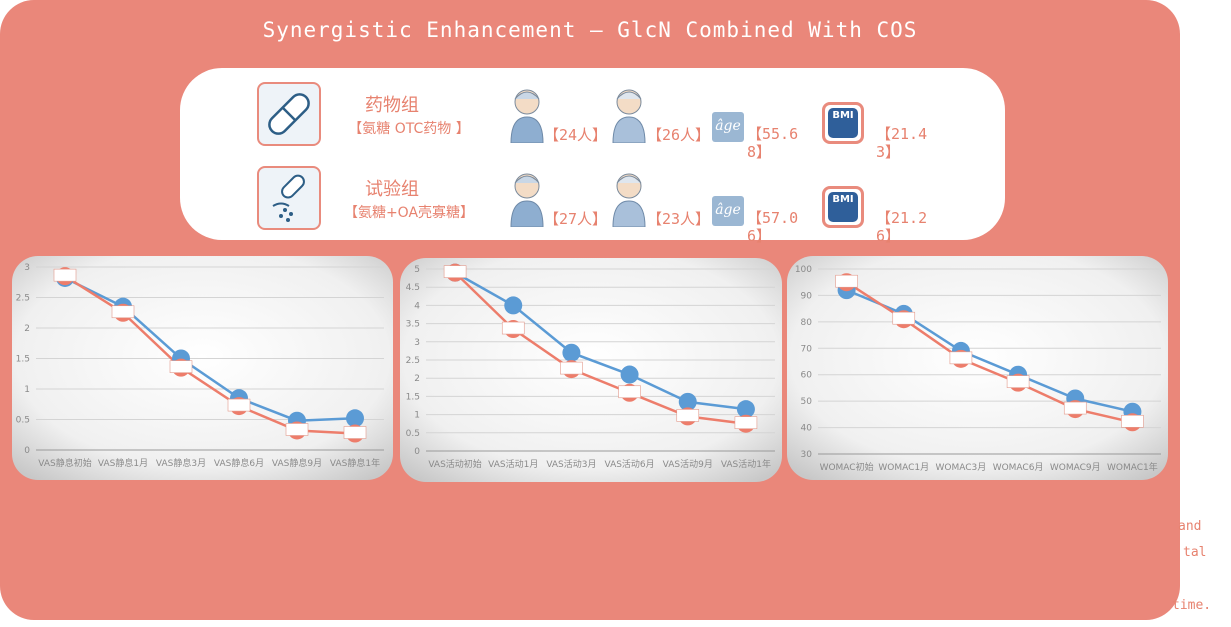 The height and width of the screenshot is (627, 1231). Describe the element at coordinates (417, 343) in the screenshot. I see `y-tick-label: 3` at that location.